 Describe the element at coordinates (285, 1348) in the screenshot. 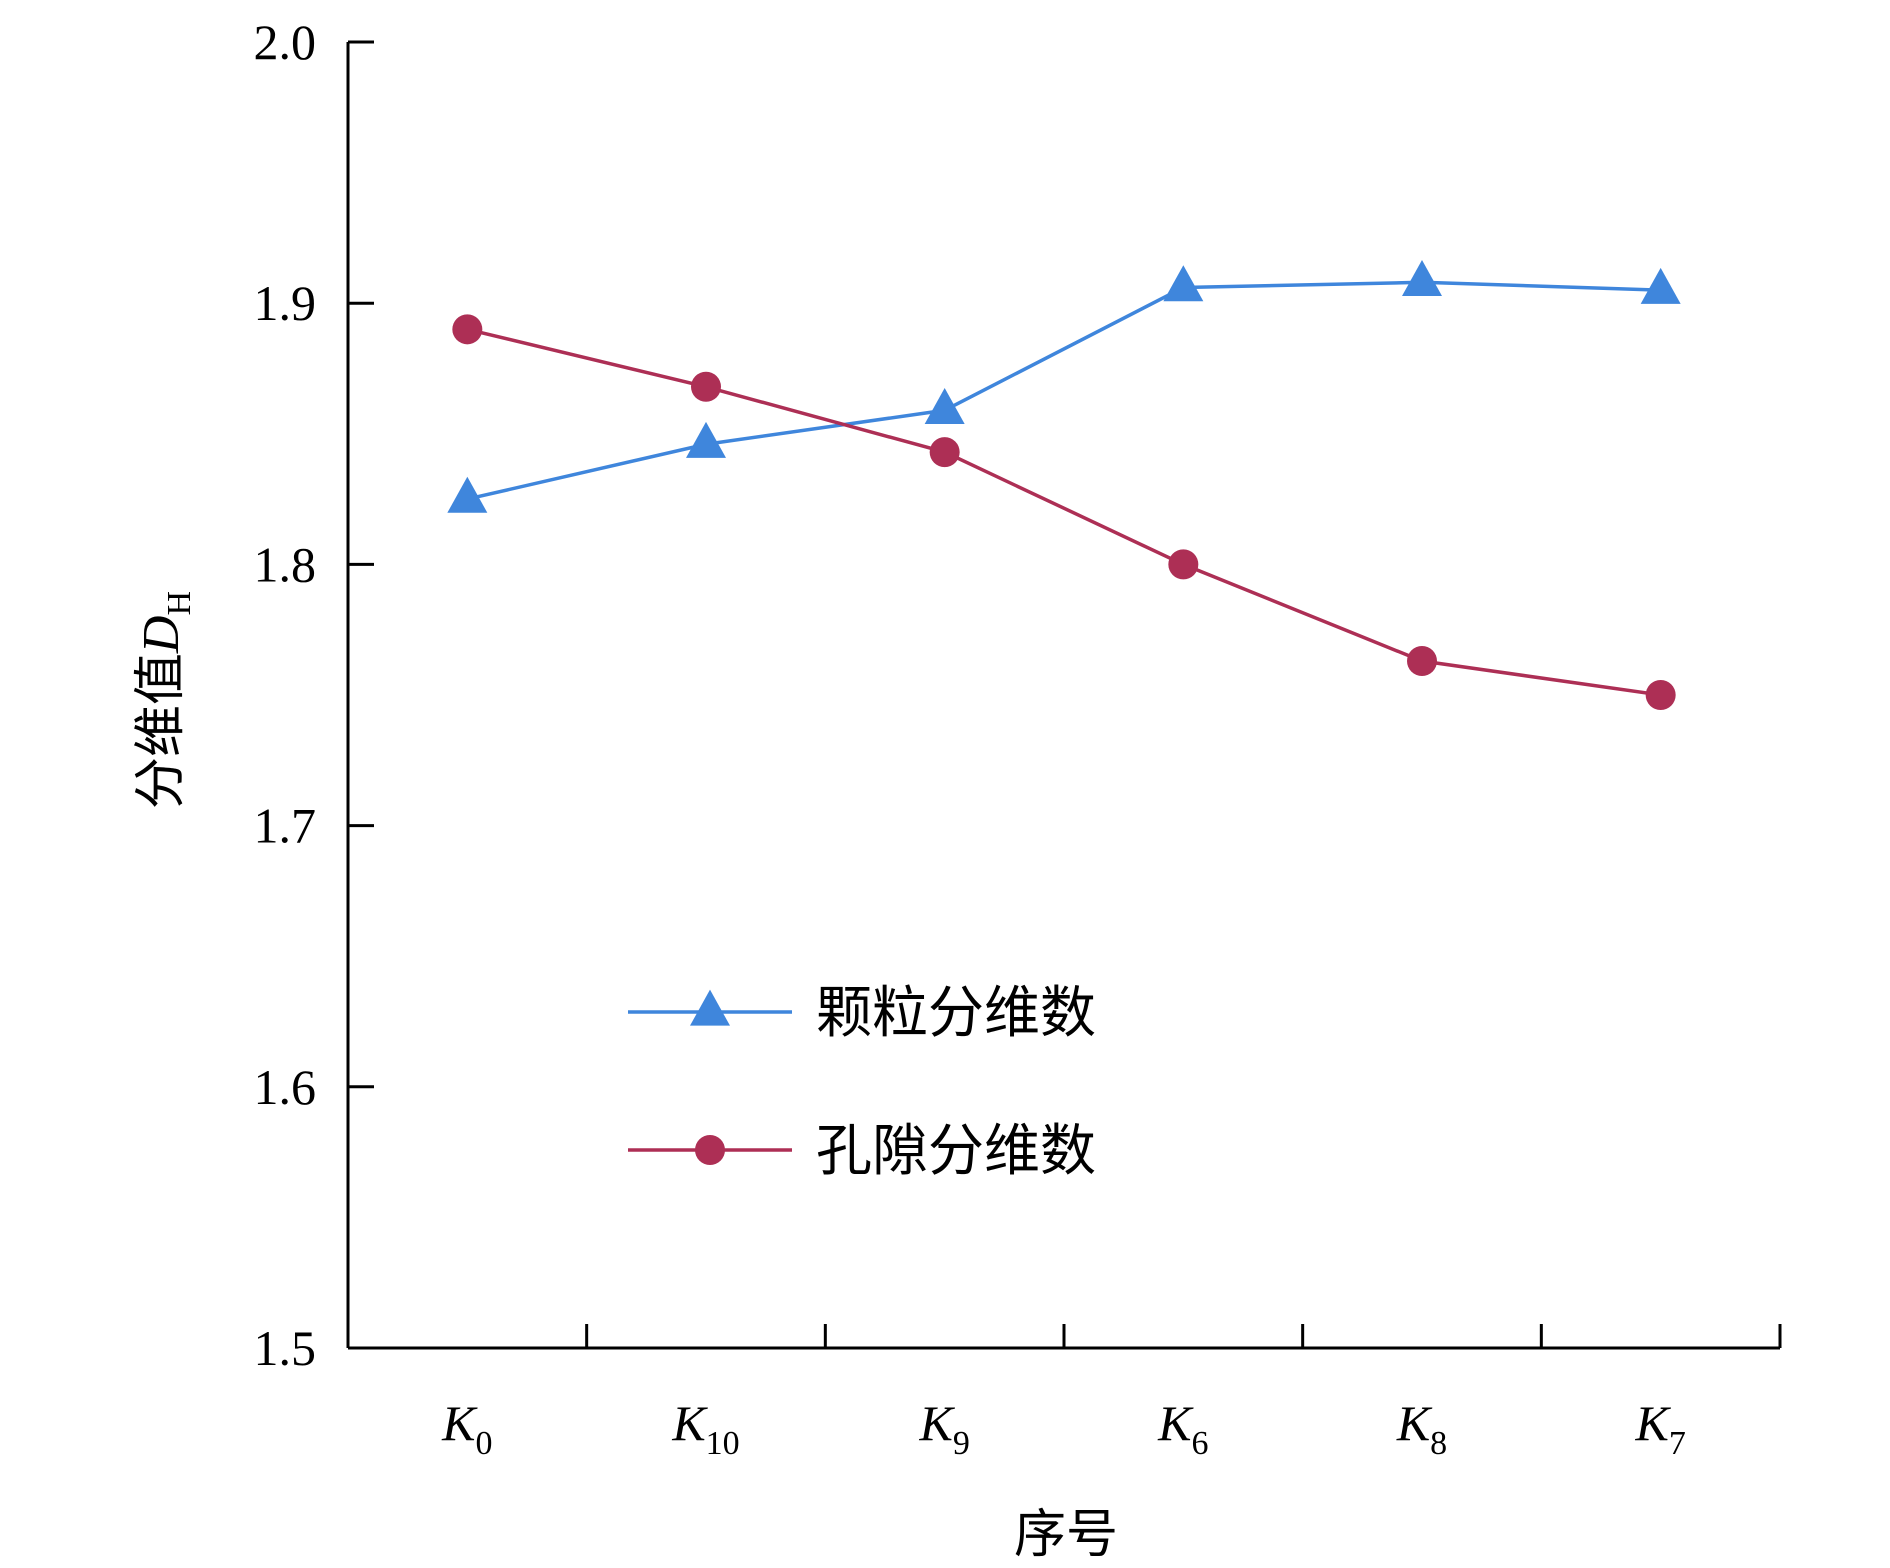

I see `y-tick-label: 1.5` at that location.